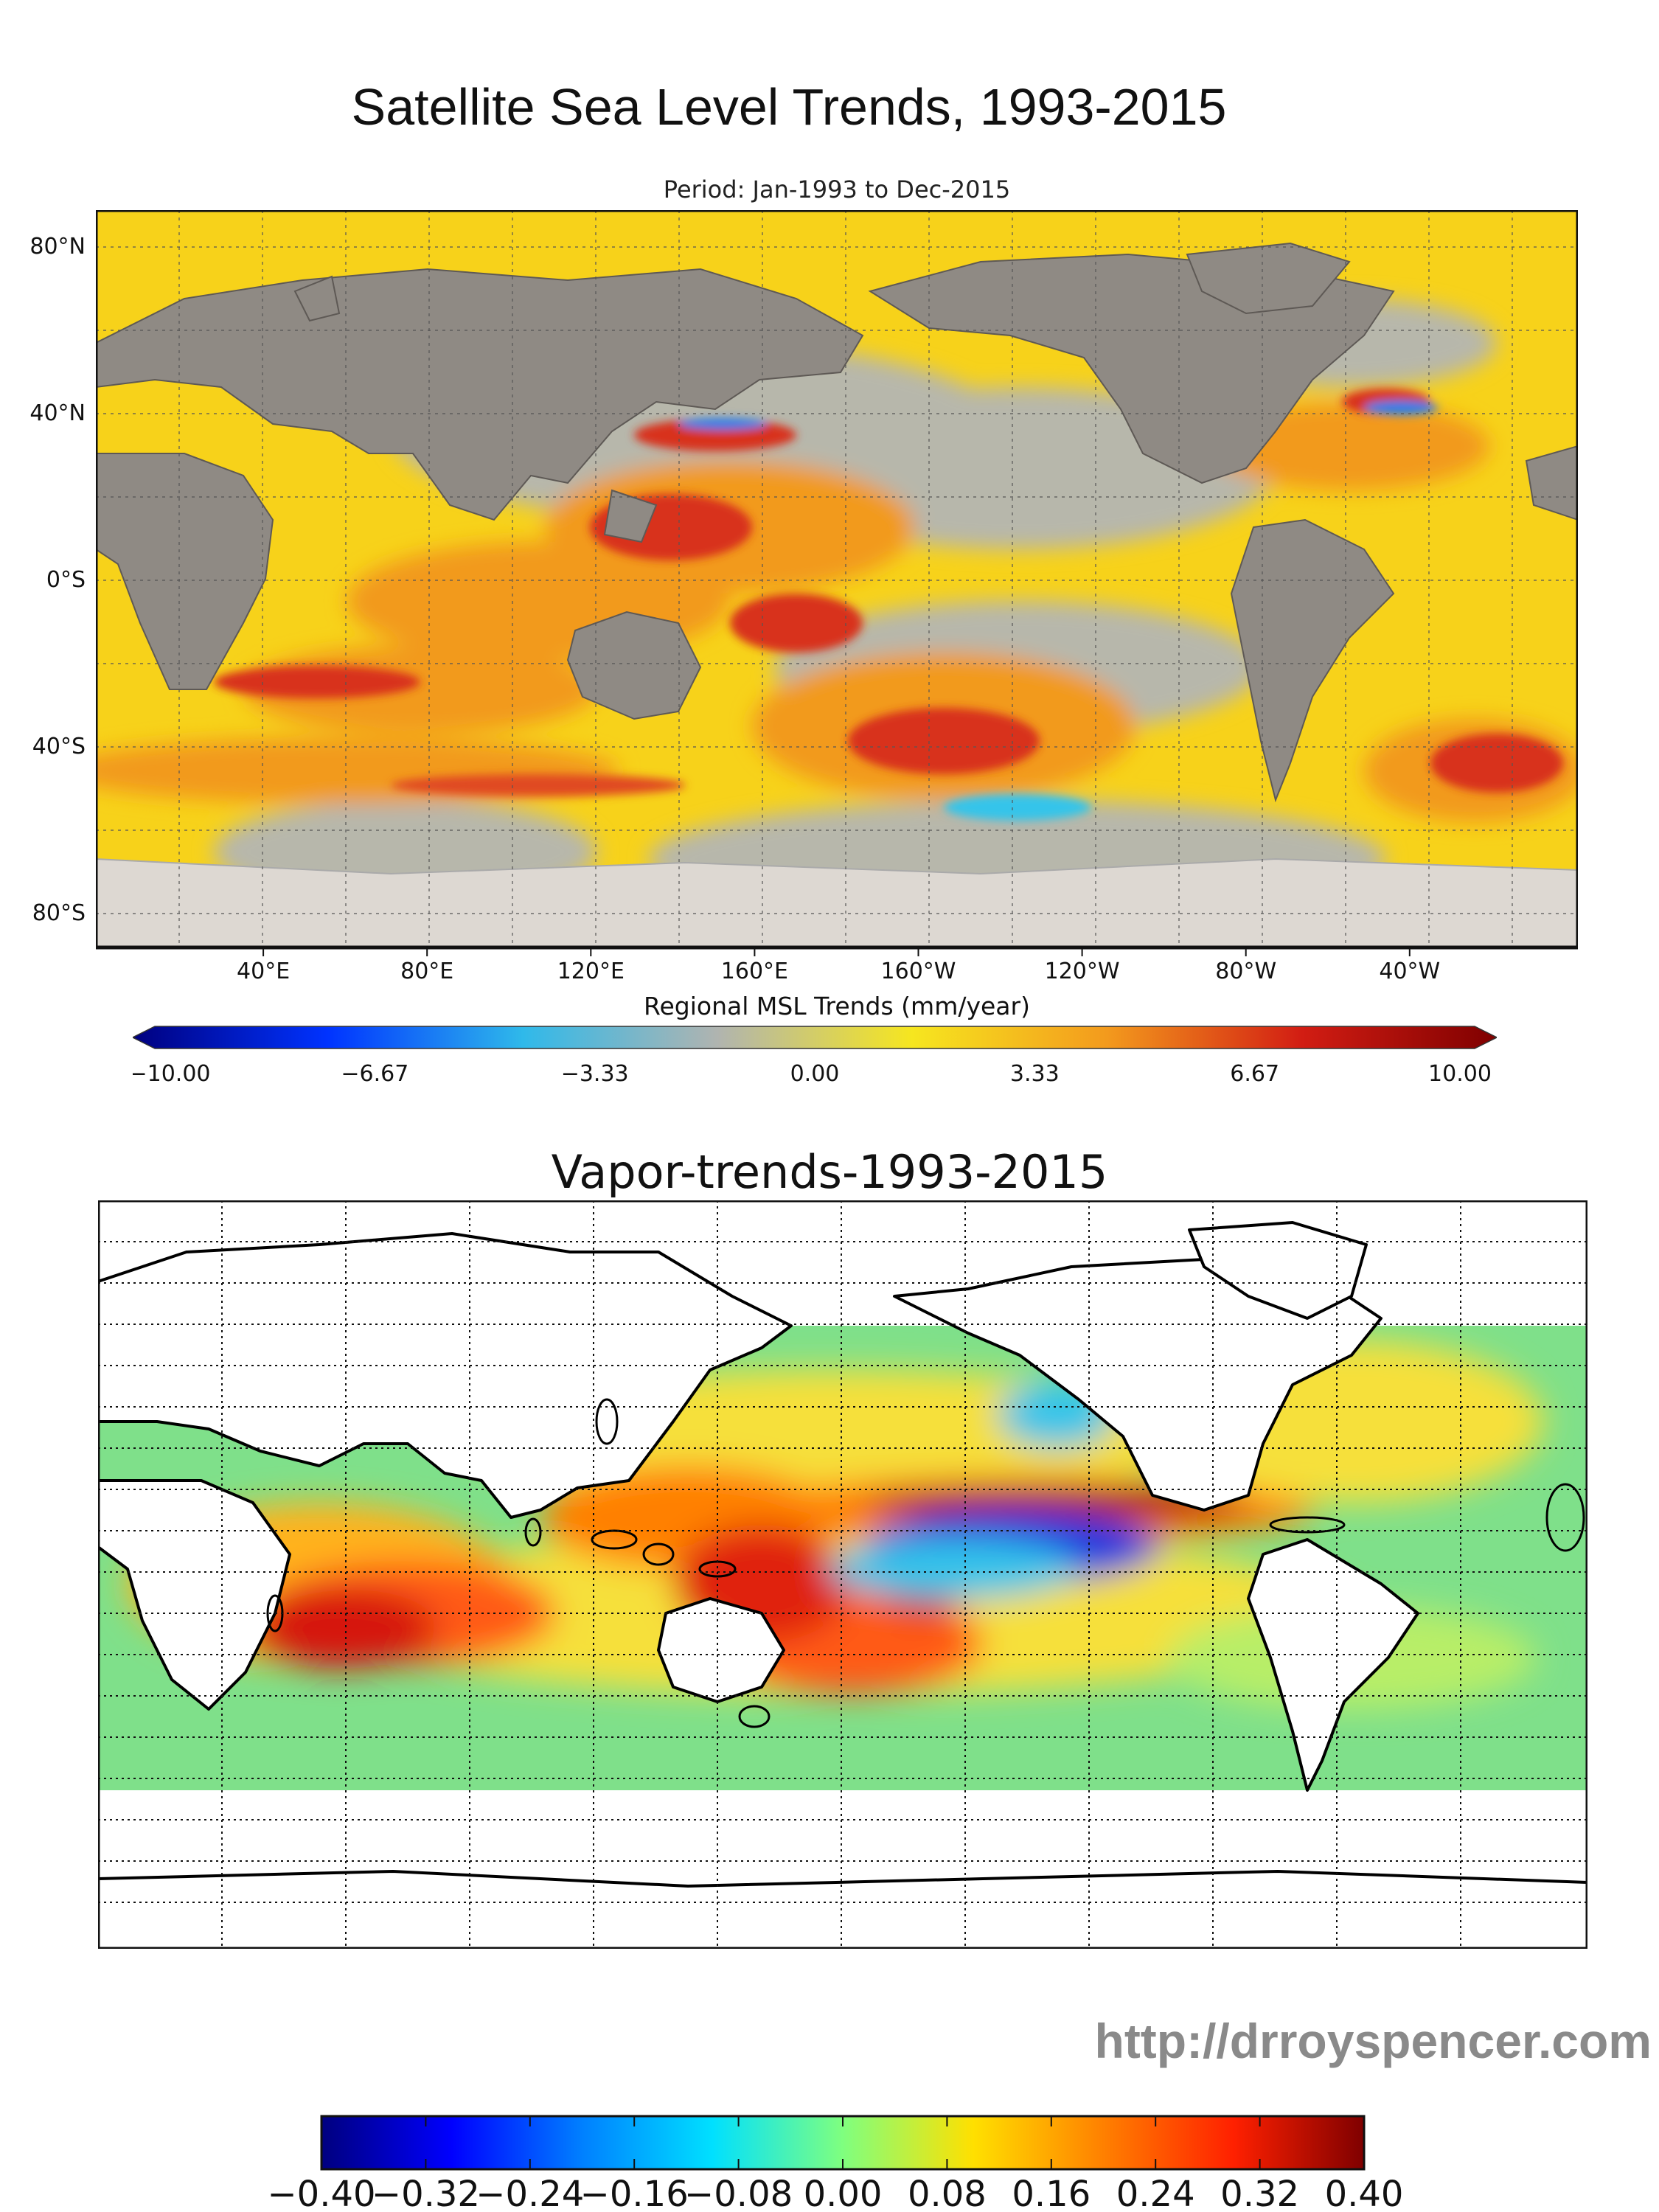  What do you see at coordinates (426, 2193) in the screenshot?
I see `colorbar-tick-label: −0.32` at bounding box center [426, 2193].